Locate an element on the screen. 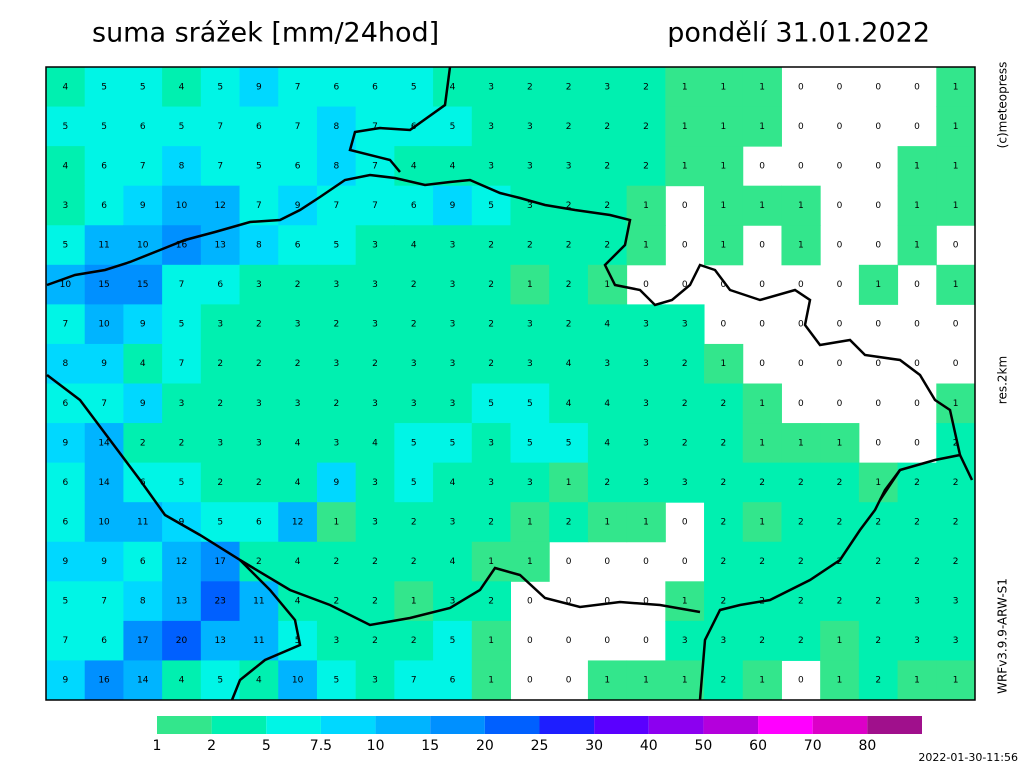 The width and height of the screenshot is (1024, 772). precip-value: 23 is located at coordinates (219, 602).